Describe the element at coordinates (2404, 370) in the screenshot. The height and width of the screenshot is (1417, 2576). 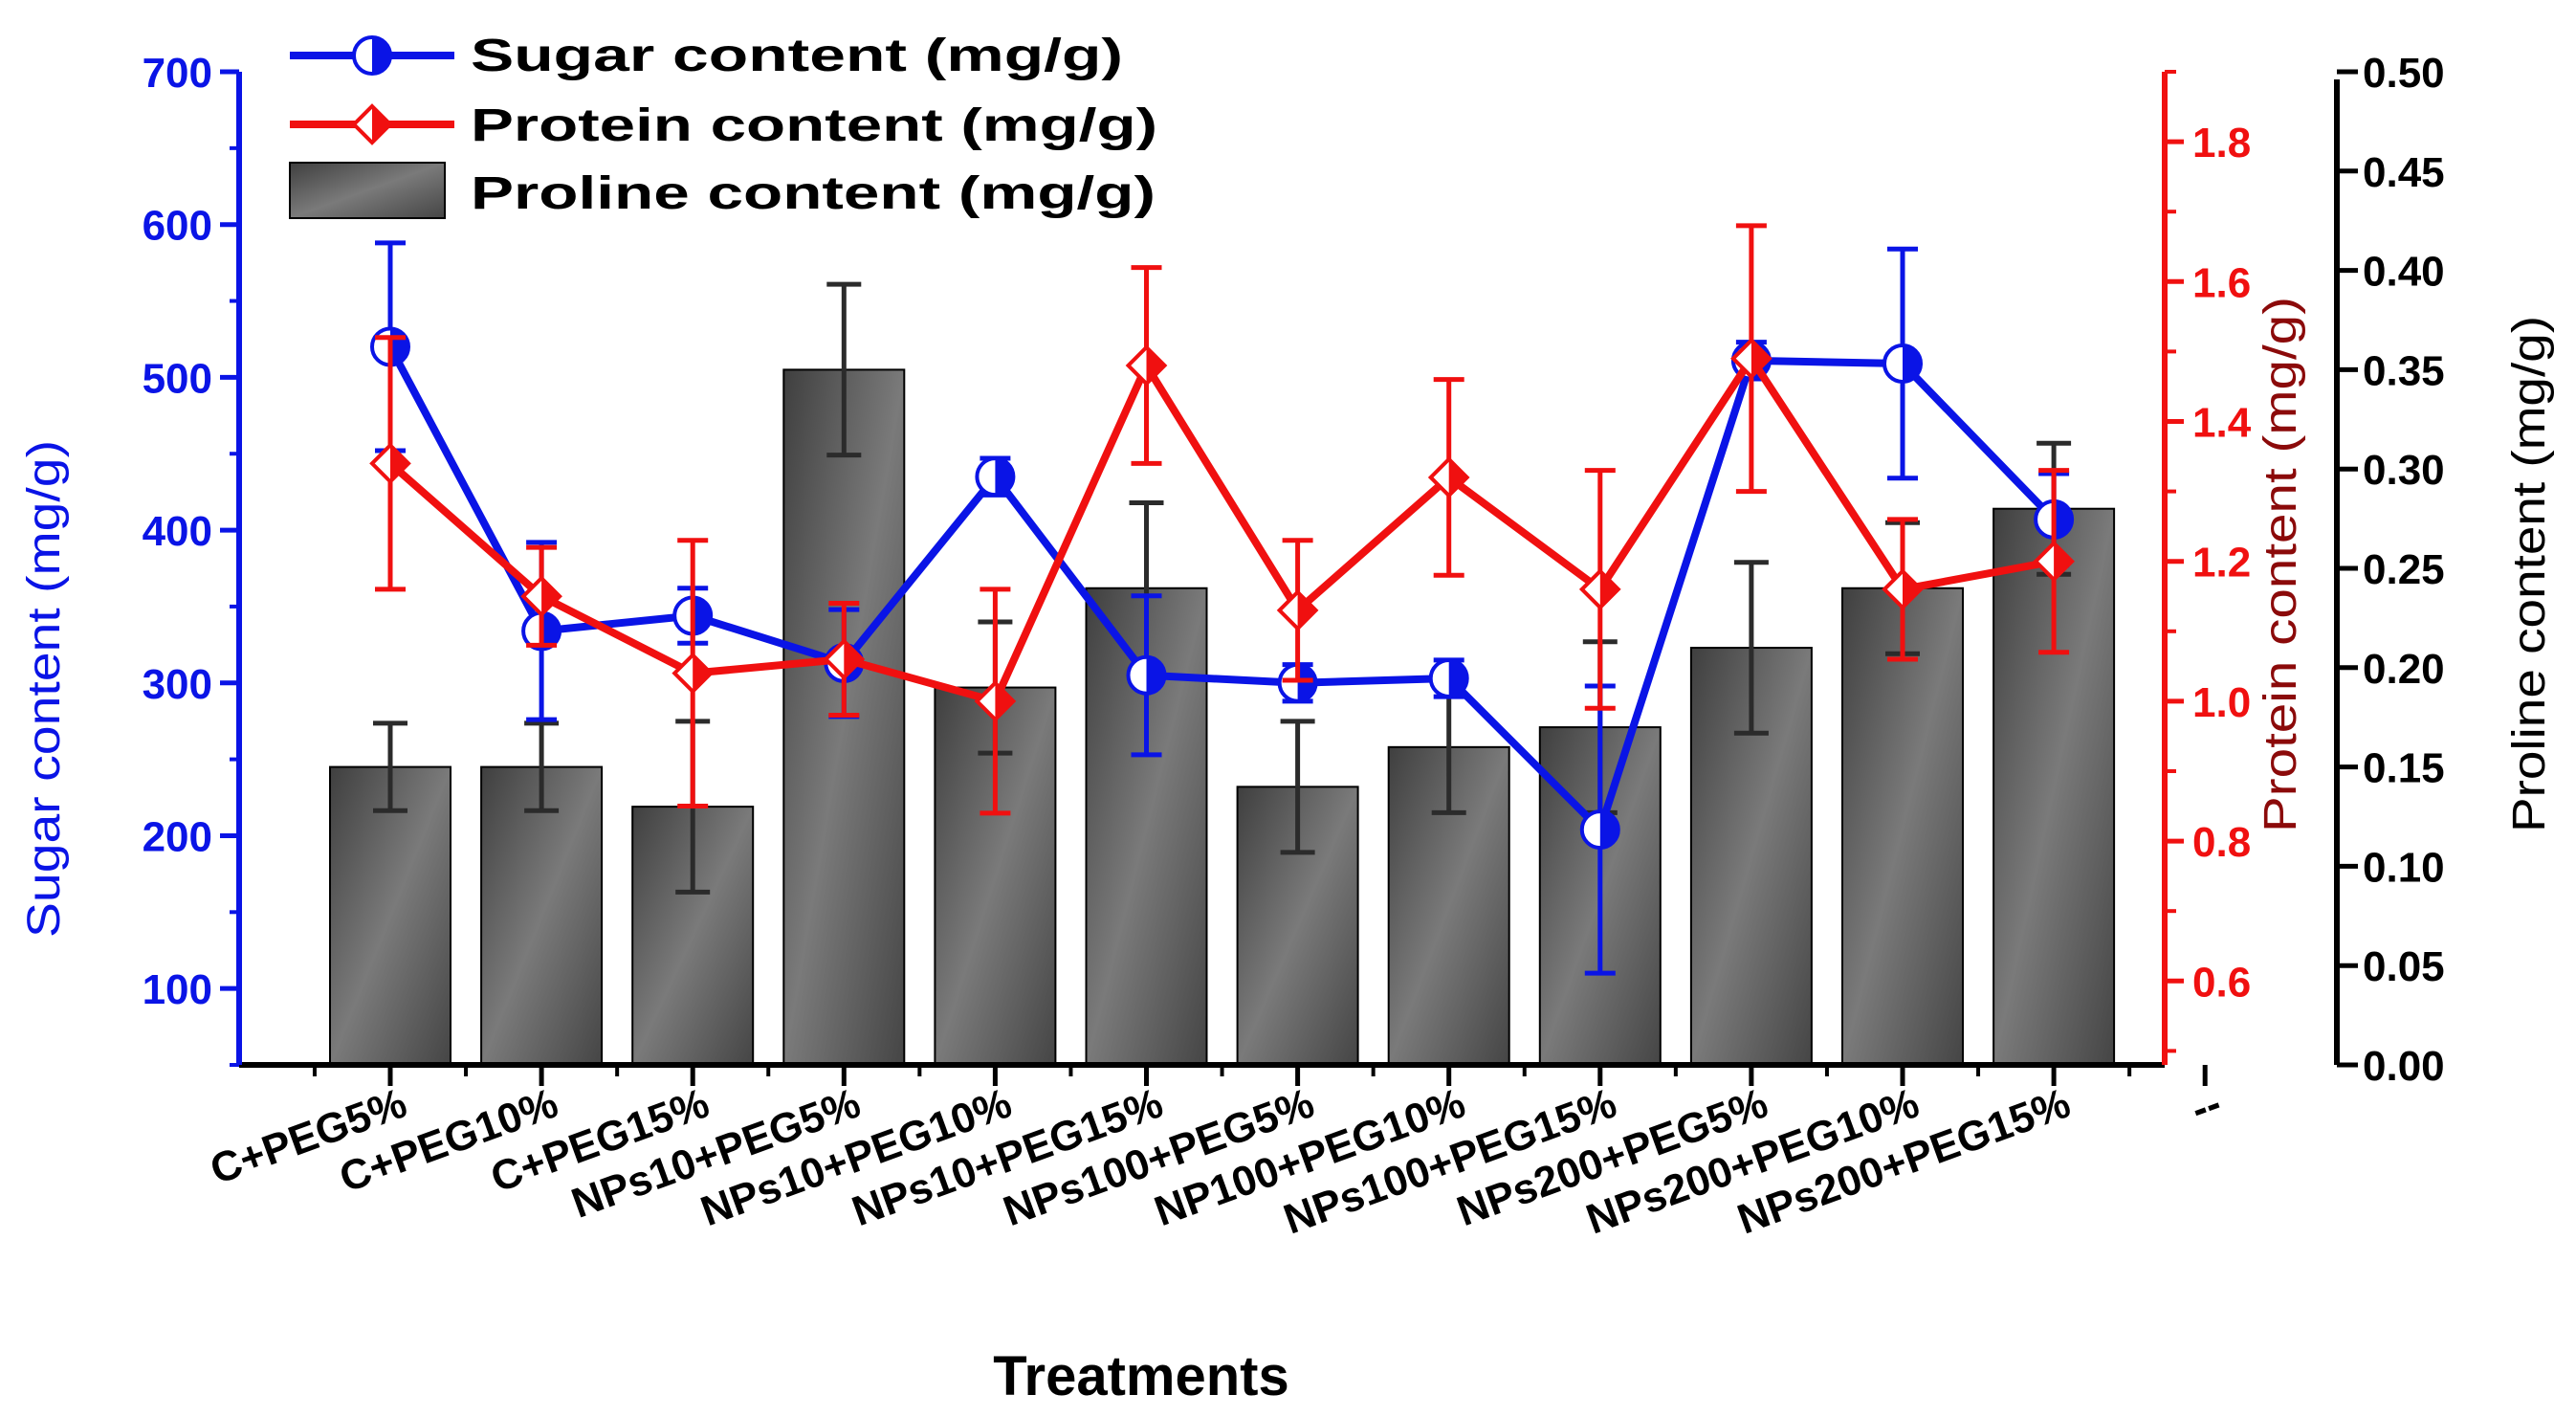
I see `proline-tick-label: 0.35` at that location.